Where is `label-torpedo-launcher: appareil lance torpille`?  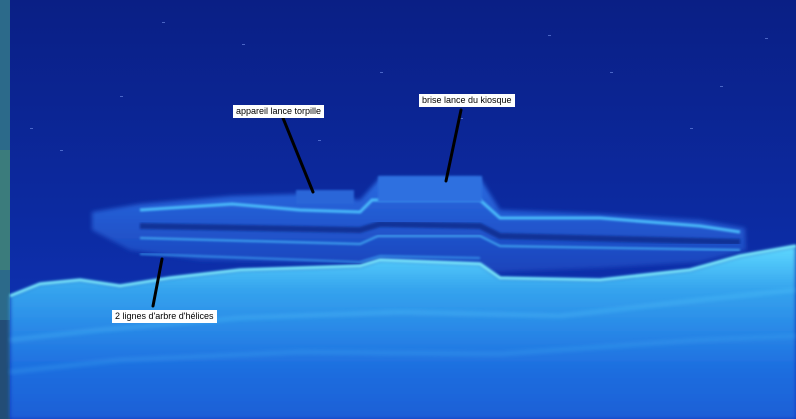
label-torpedo-launcher: appareil lance torpille is located at coordinates (279, 111).